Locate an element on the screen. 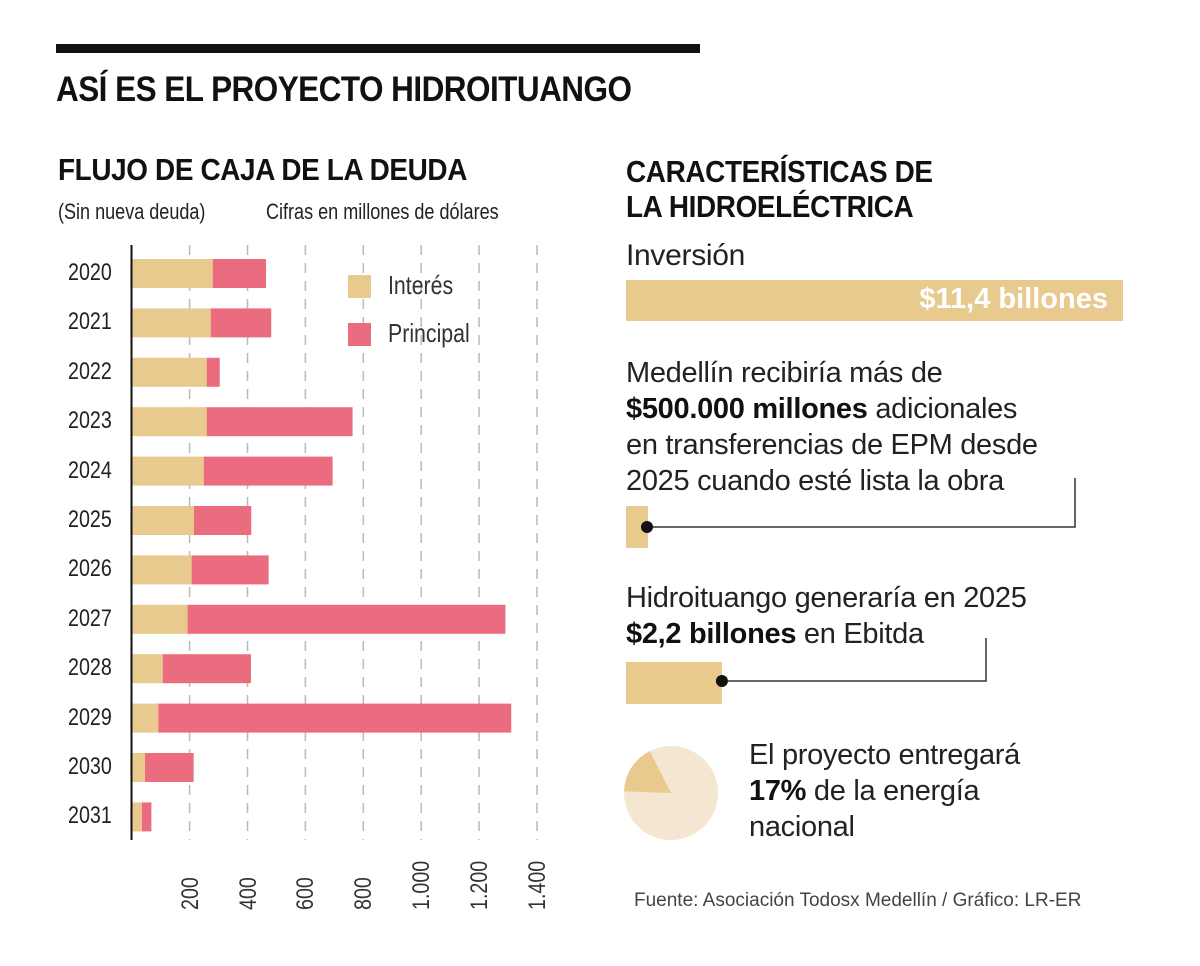  bar-2025-interes is located at coordinates (162, 520).